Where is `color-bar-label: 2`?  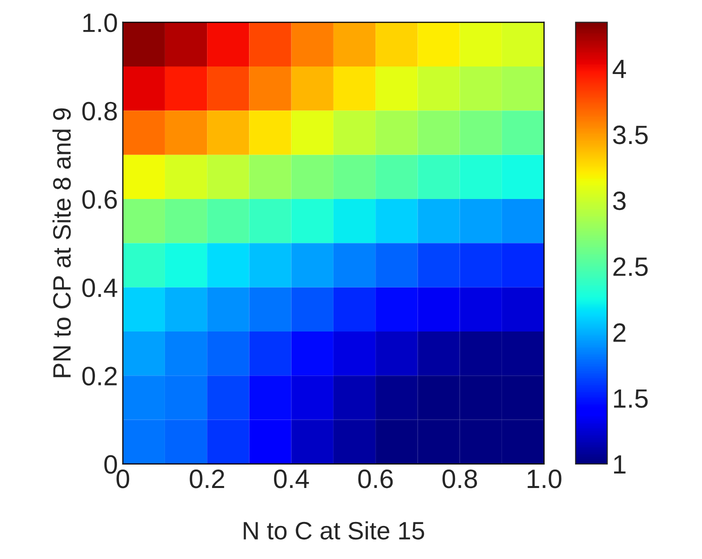
color-bar-label: 2 is located at coordinates (619, 332).